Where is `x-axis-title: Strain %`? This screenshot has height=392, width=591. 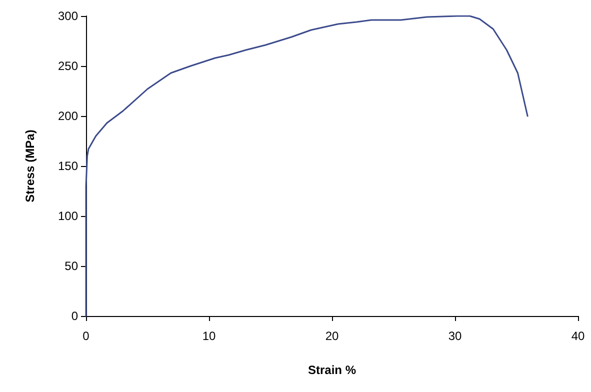 x-axis-title: Strain % is located at coordinates (332, 370).